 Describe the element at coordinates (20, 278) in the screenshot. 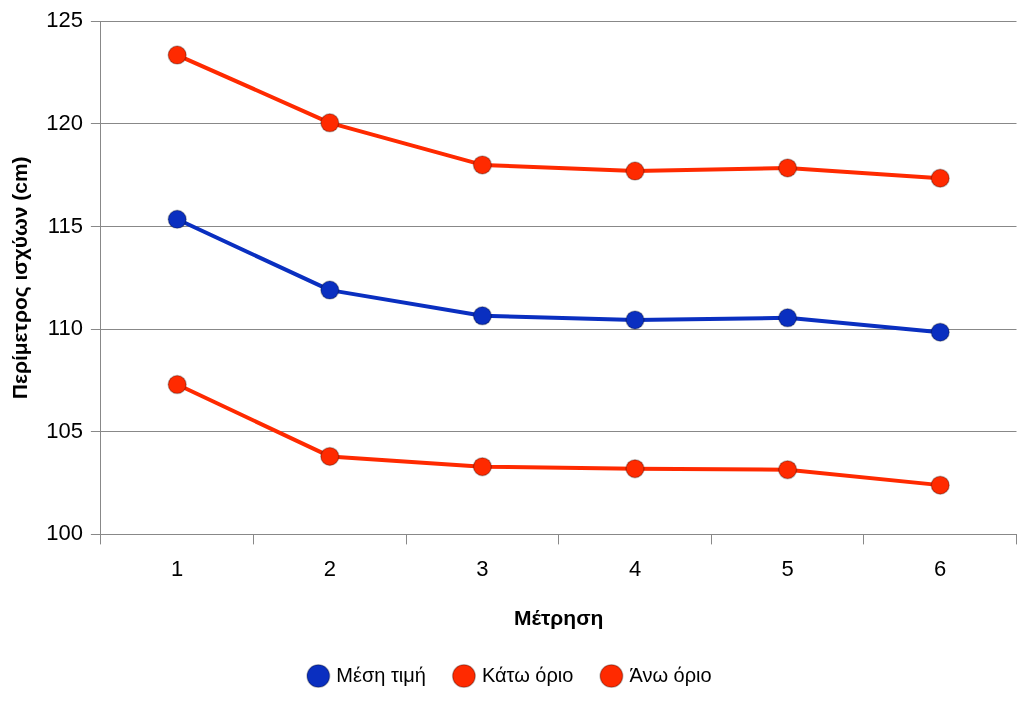

I see `y-axis-title: Περίμετρος ισχύων (cm)` at that location.